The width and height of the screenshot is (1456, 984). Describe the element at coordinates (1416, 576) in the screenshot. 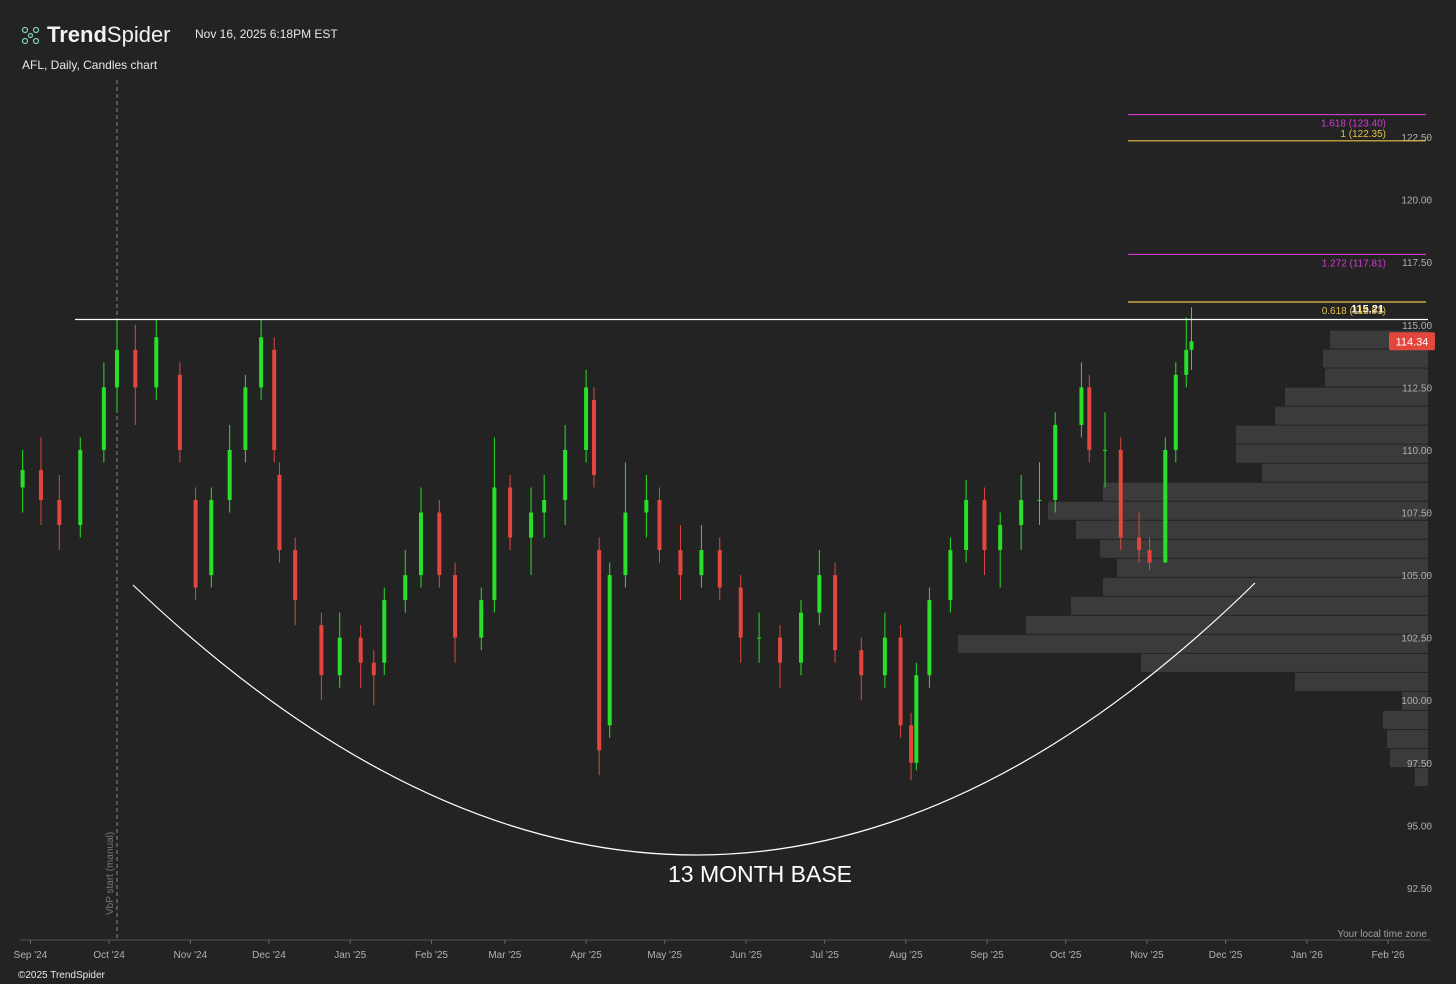

I see `y-tick-label: 105.00` at that location.